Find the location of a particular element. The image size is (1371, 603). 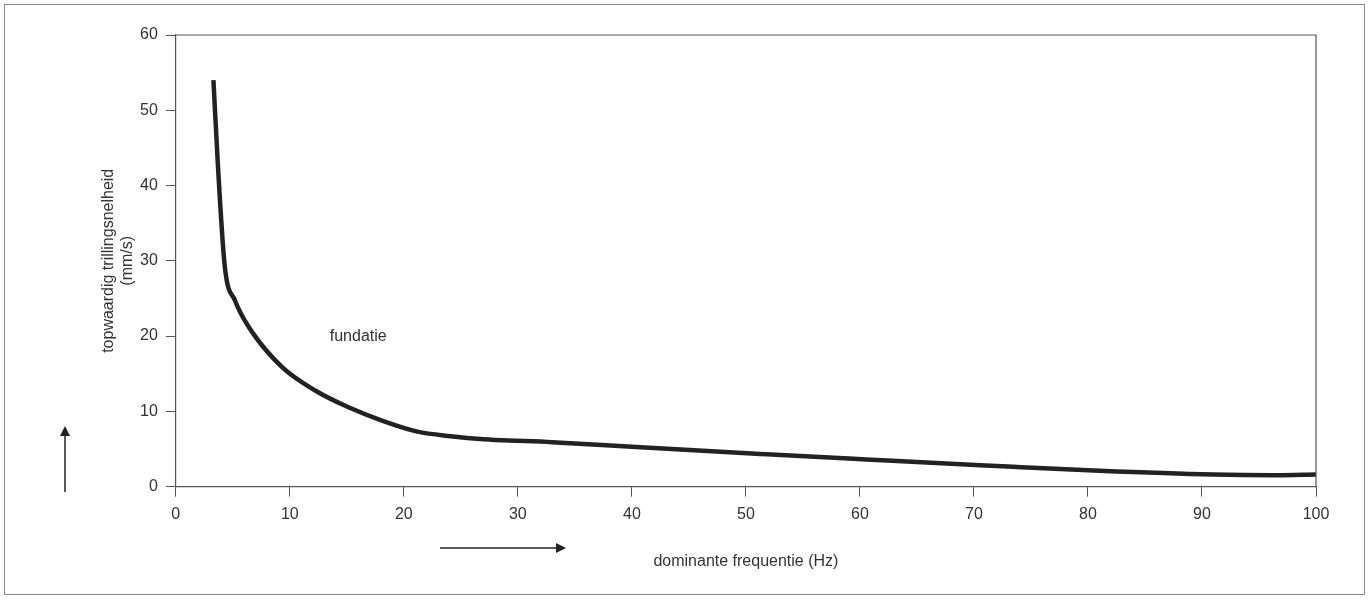

x-tick-label: 0 is located at coordinates (176, 513).